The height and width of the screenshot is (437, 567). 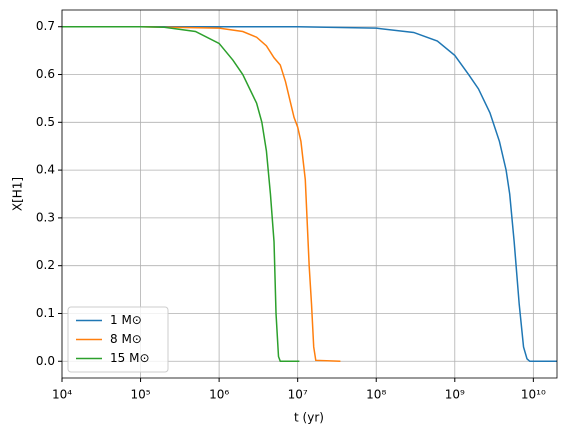 What do you see at coordinates (219, 395) in the screenshot?
I see `x-tick-label: 10⁶` at bounding box center [219, 395].